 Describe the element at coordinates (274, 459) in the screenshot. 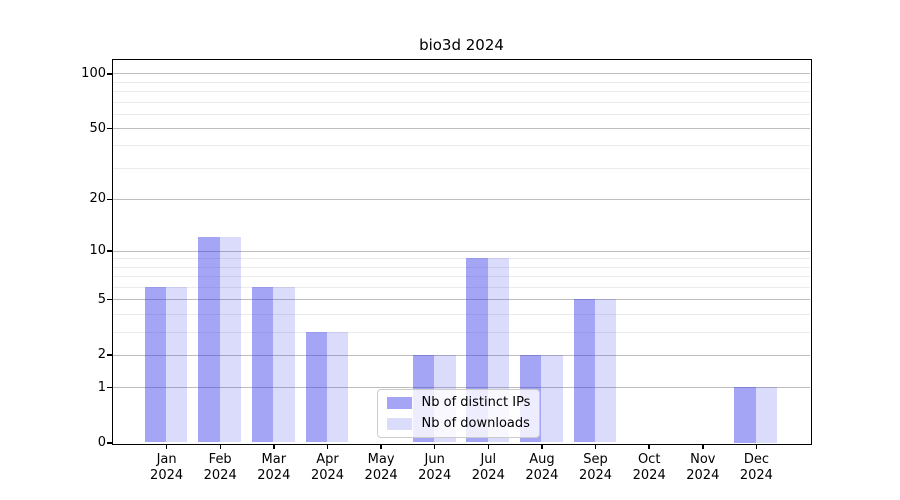

I see `x-tick-month: Mar` at that location.